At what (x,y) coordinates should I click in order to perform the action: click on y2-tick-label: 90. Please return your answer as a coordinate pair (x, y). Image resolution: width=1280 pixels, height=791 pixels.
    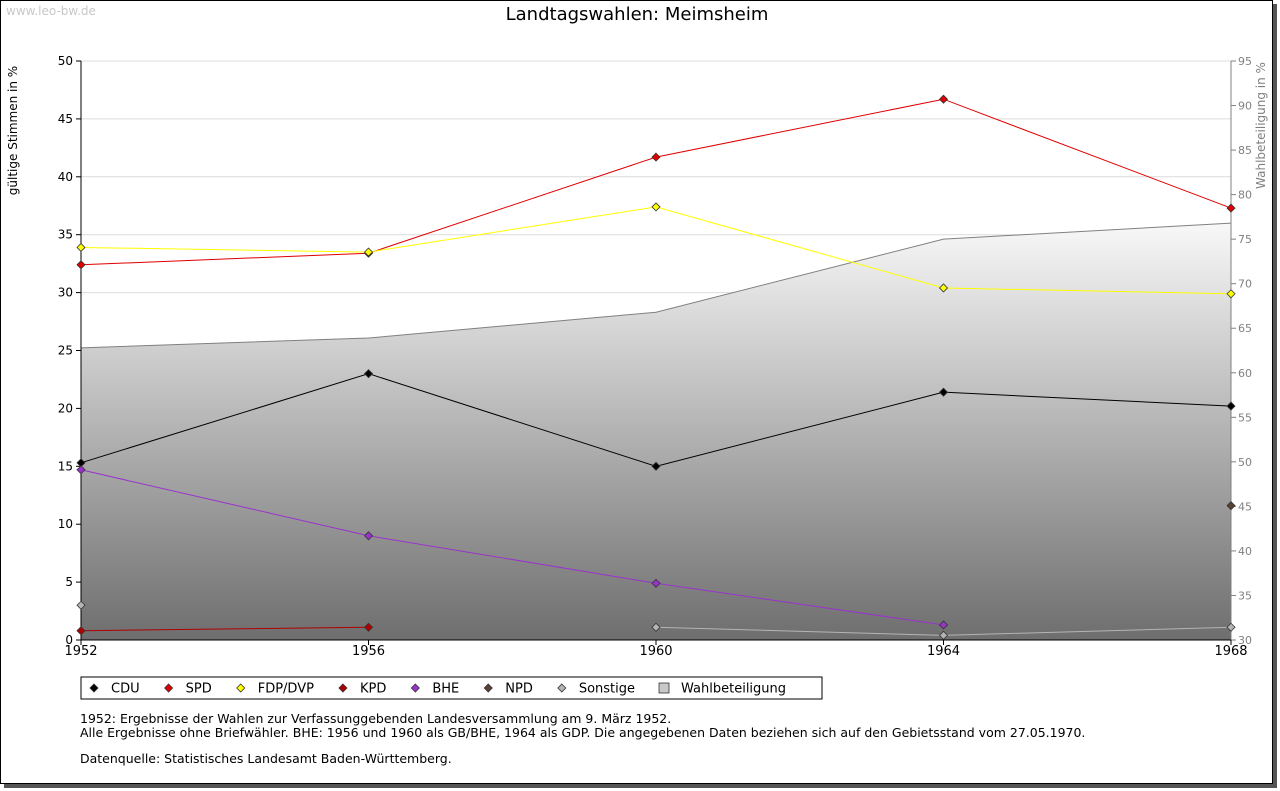
    Looking at the image, I should click on (1245, 106).